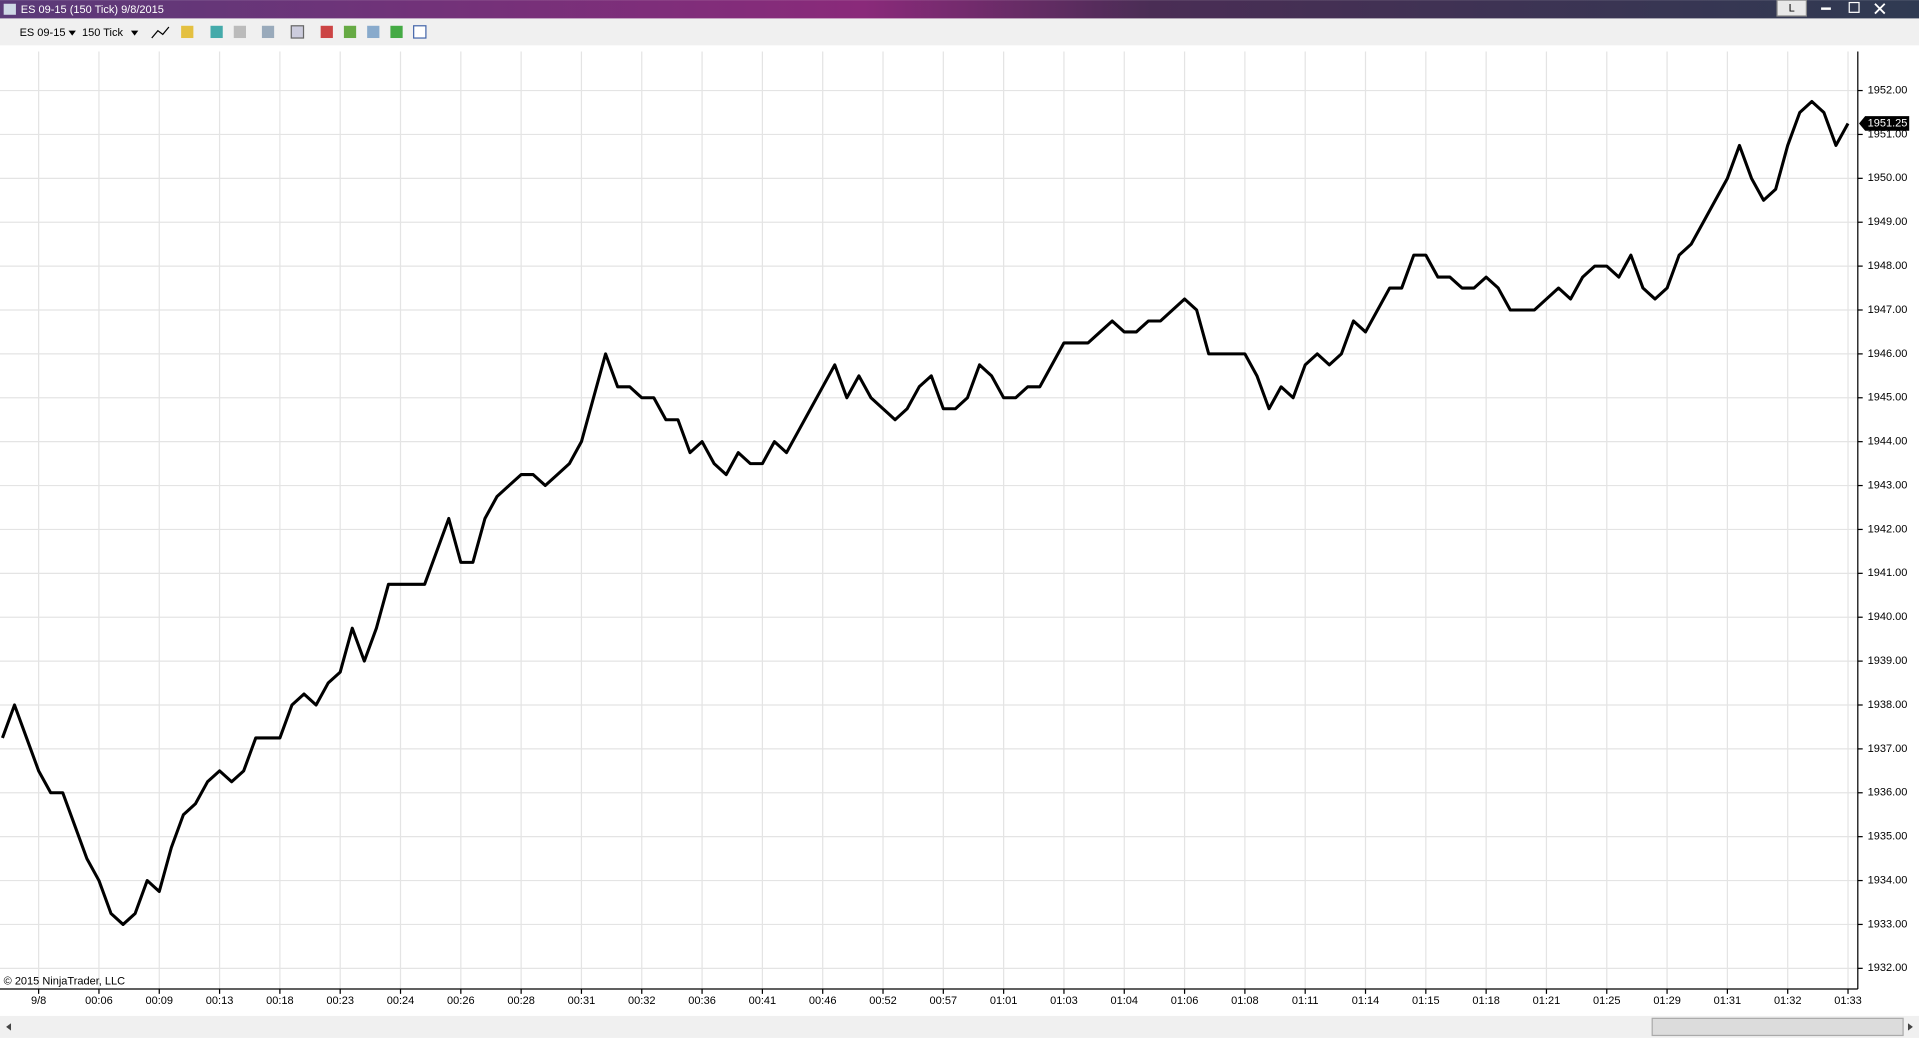 The image size is (1919, 1038). Describe the element at coordinates (1888, 310) in the screenshot. I see `y-tick-label: 1947.00` at that location.